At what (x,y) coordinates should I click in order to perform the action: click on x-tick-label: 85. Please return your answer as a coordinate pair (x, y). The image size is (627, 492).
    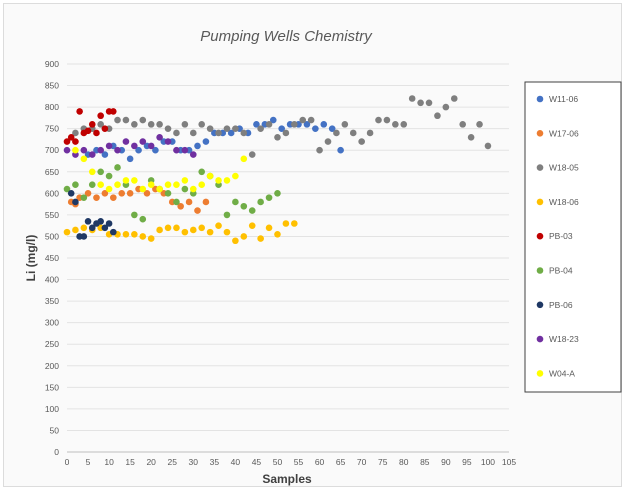
    Looking at the image, I should click on (425, 462).